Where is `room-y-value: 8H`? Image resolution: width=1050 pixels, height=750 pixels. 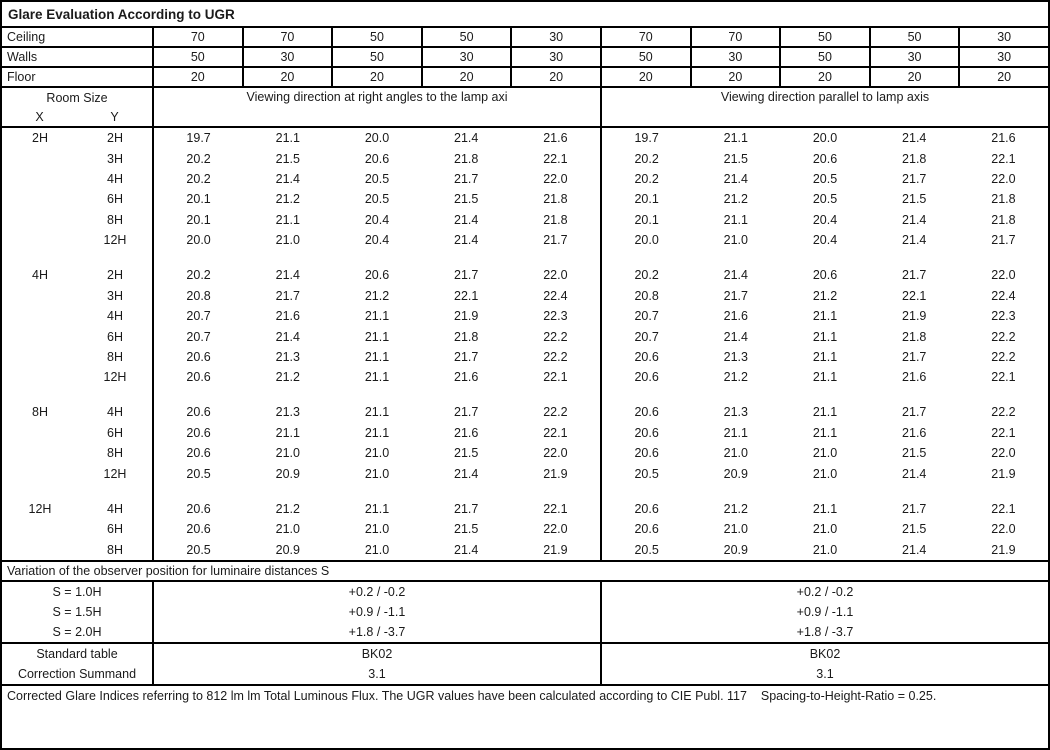
room-y-value: 8H is located at coordinates (116, 357).